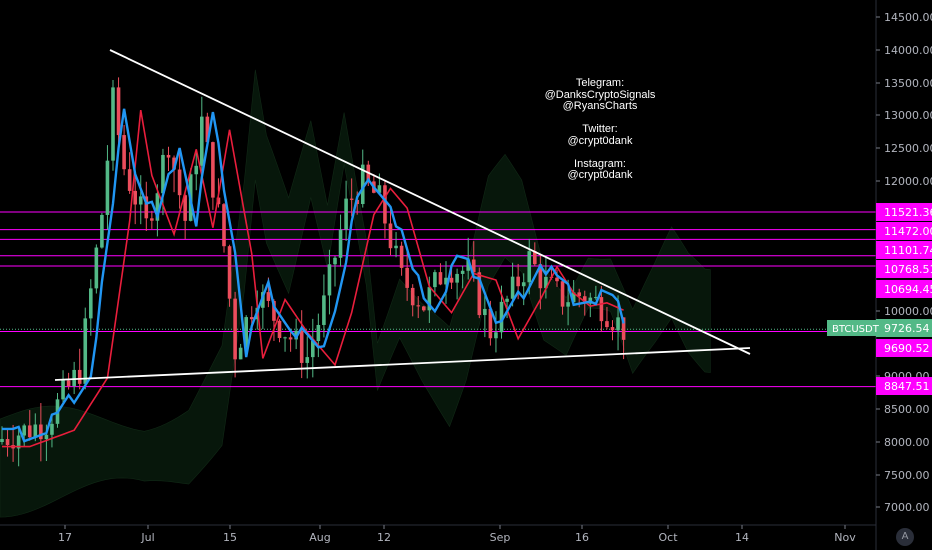 The image size is (932, 550). Describe the element at coordinates (851, 328) in the screenshot. I see `symbol-badge` at that location.